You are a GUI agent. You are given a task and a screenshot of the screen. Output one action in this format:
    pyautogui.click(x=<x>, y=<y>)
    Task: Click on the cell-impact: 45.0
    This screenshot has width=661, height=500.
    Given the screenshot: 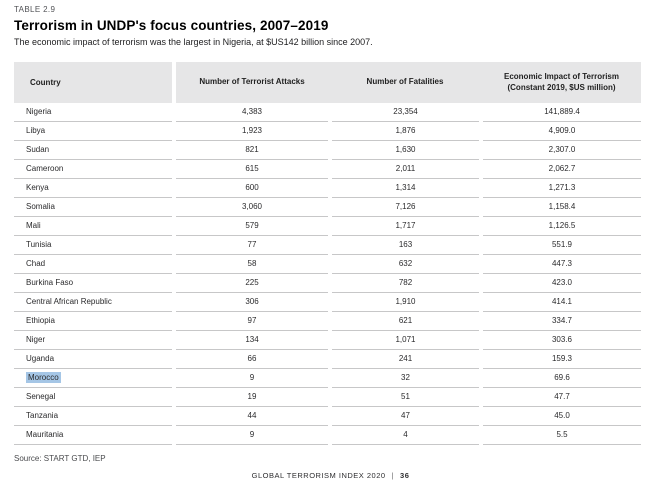 What is the action you would take?
    pyautogui.click(x=562, y=416)
    